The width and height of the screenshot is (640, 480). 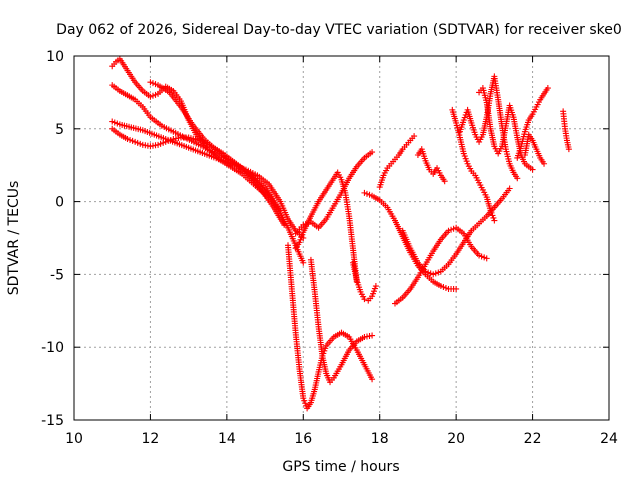 What do you see at coordinates (59, 130) in the screenshot?
I see `y-tick-label: 5` at bounding box center [59, 130].